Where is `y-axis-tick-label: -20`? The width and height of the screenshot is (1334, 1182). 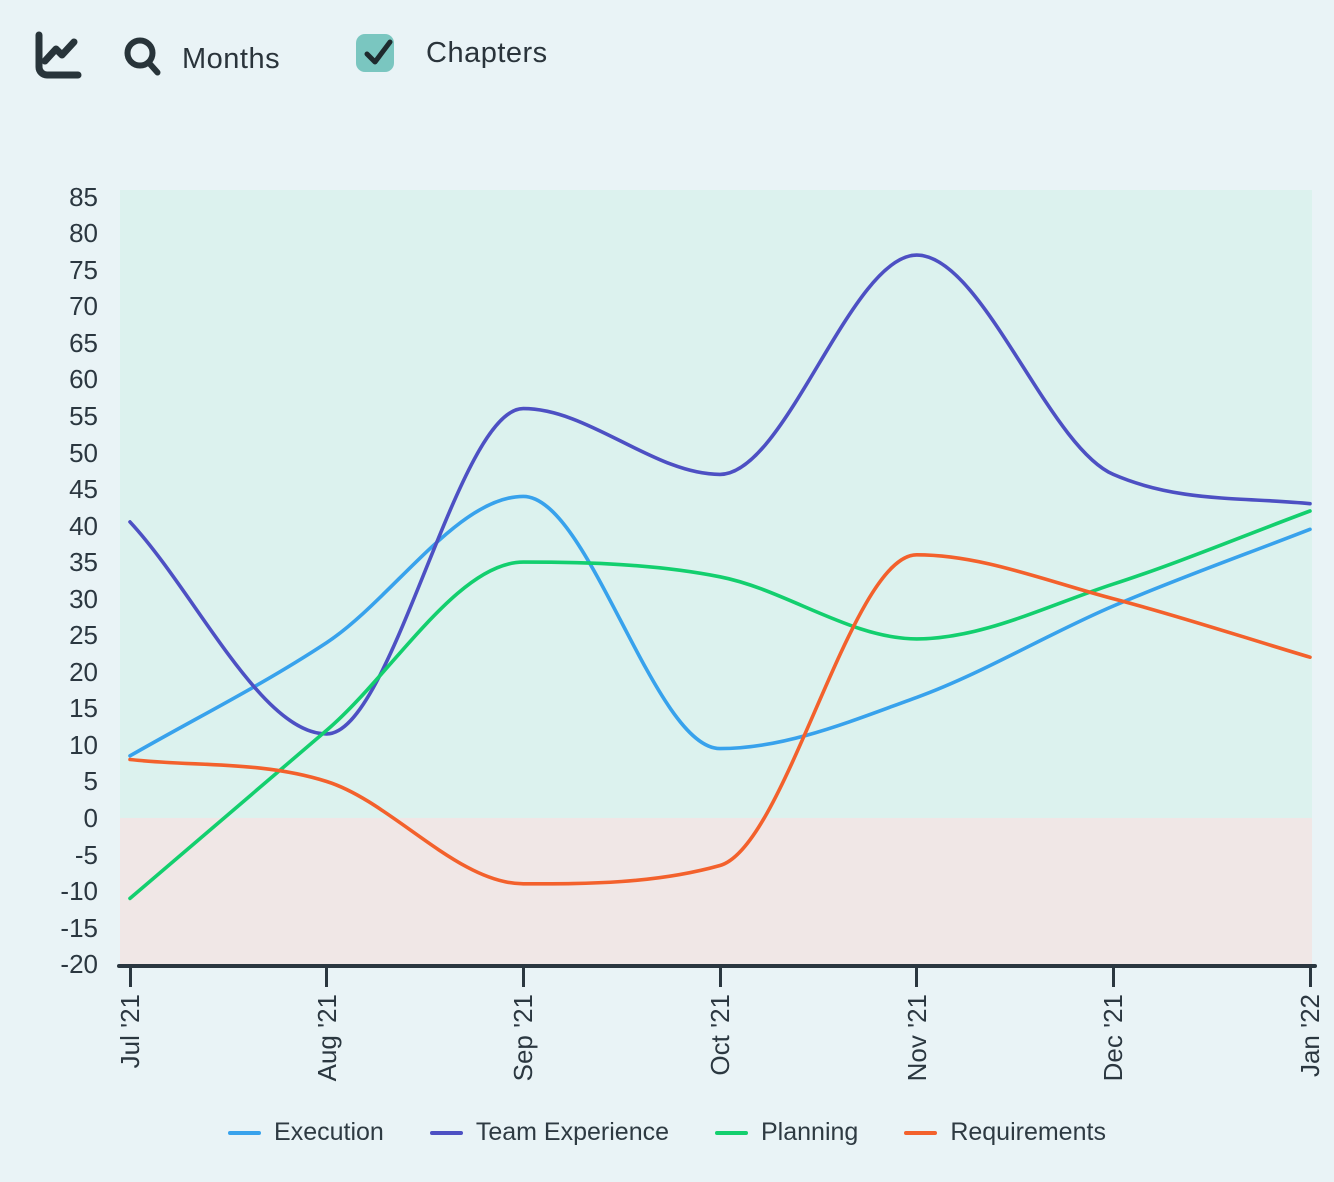 y-axis-tick-label: -20 is located at coordinates (79, 964).